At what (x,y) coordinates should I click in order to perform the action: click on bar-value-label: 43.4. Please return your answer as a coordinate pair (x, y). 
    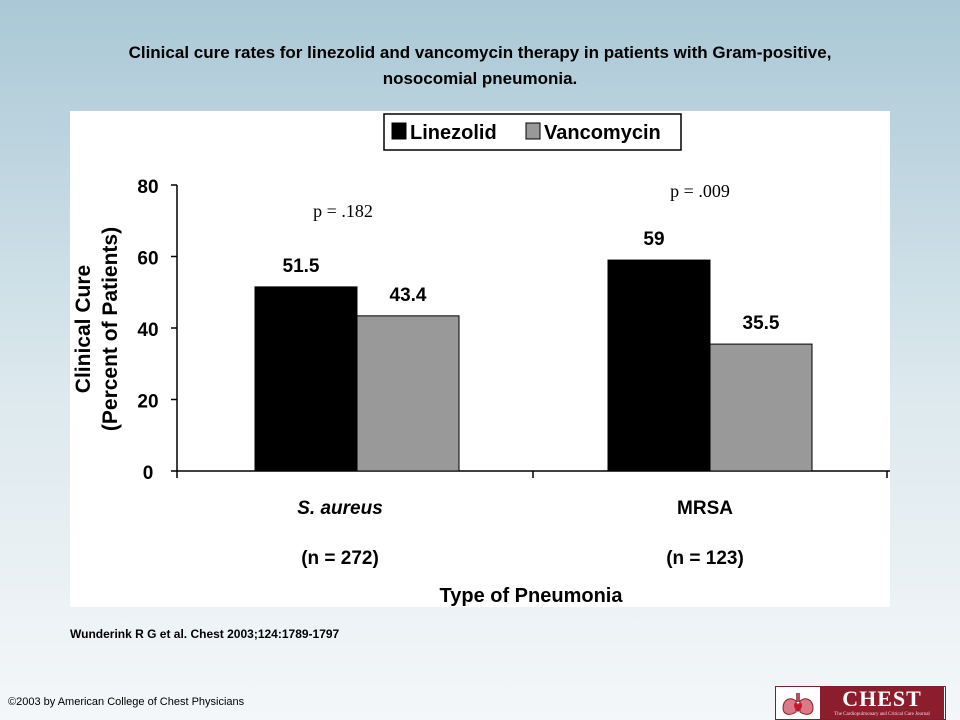
    Looking at the image, I should click on (408, 295).